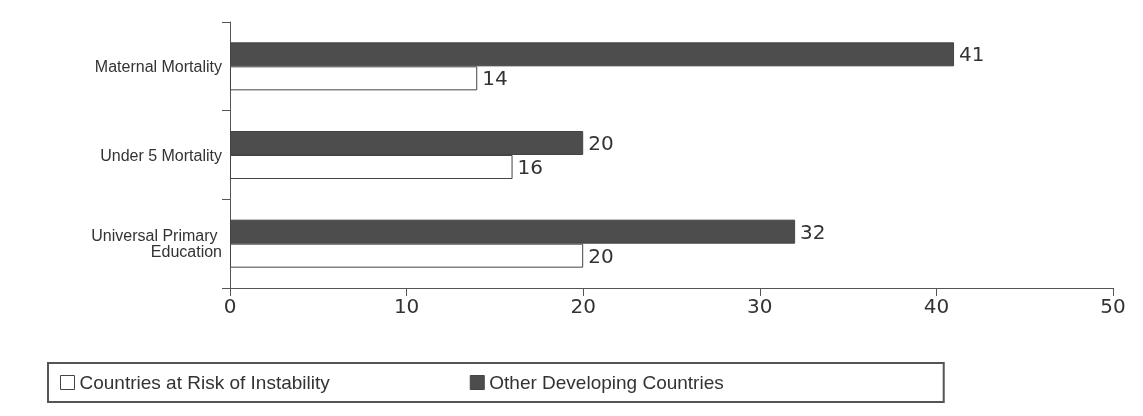 The height and width of the screenshot is (416, 1143). What do you see at coordinates (205, 382) in the screenshot?
I see `legend-label: Countries at Risk of Instability` at bounding box center [205, 382].